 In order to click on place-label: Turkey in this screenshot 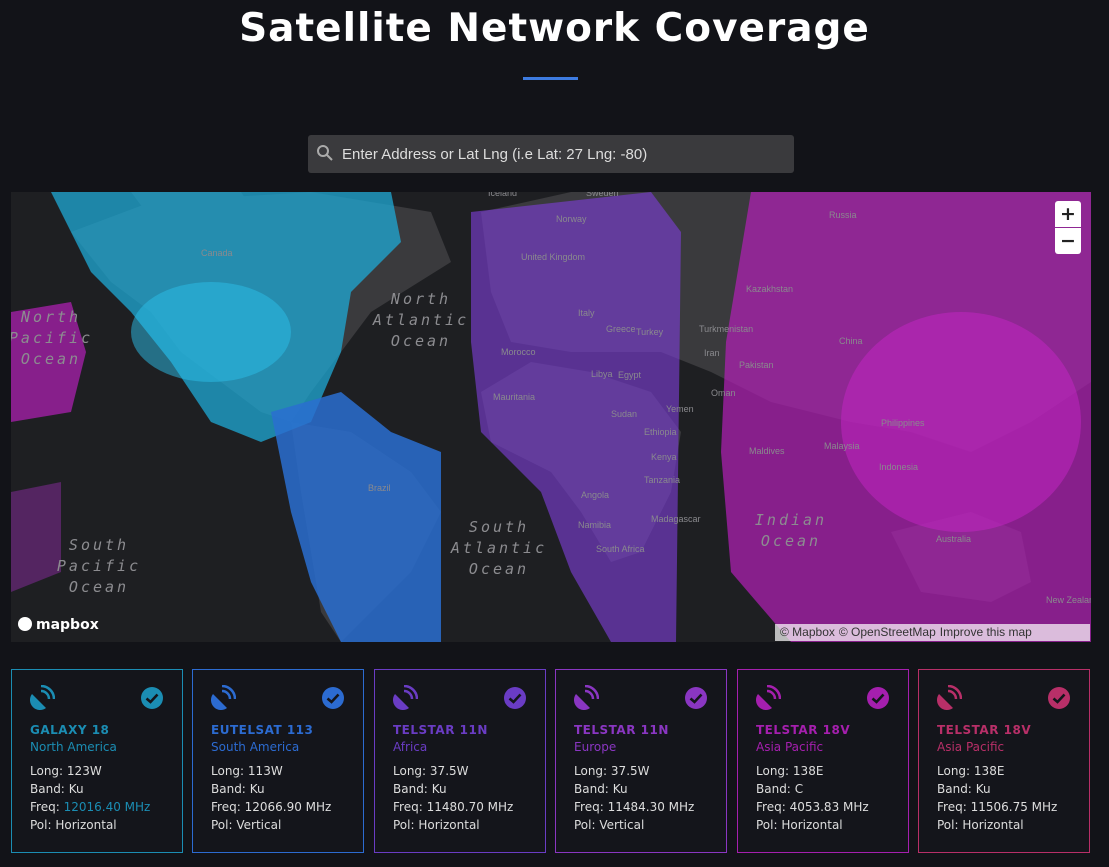, I will do `click(650, 332)`.